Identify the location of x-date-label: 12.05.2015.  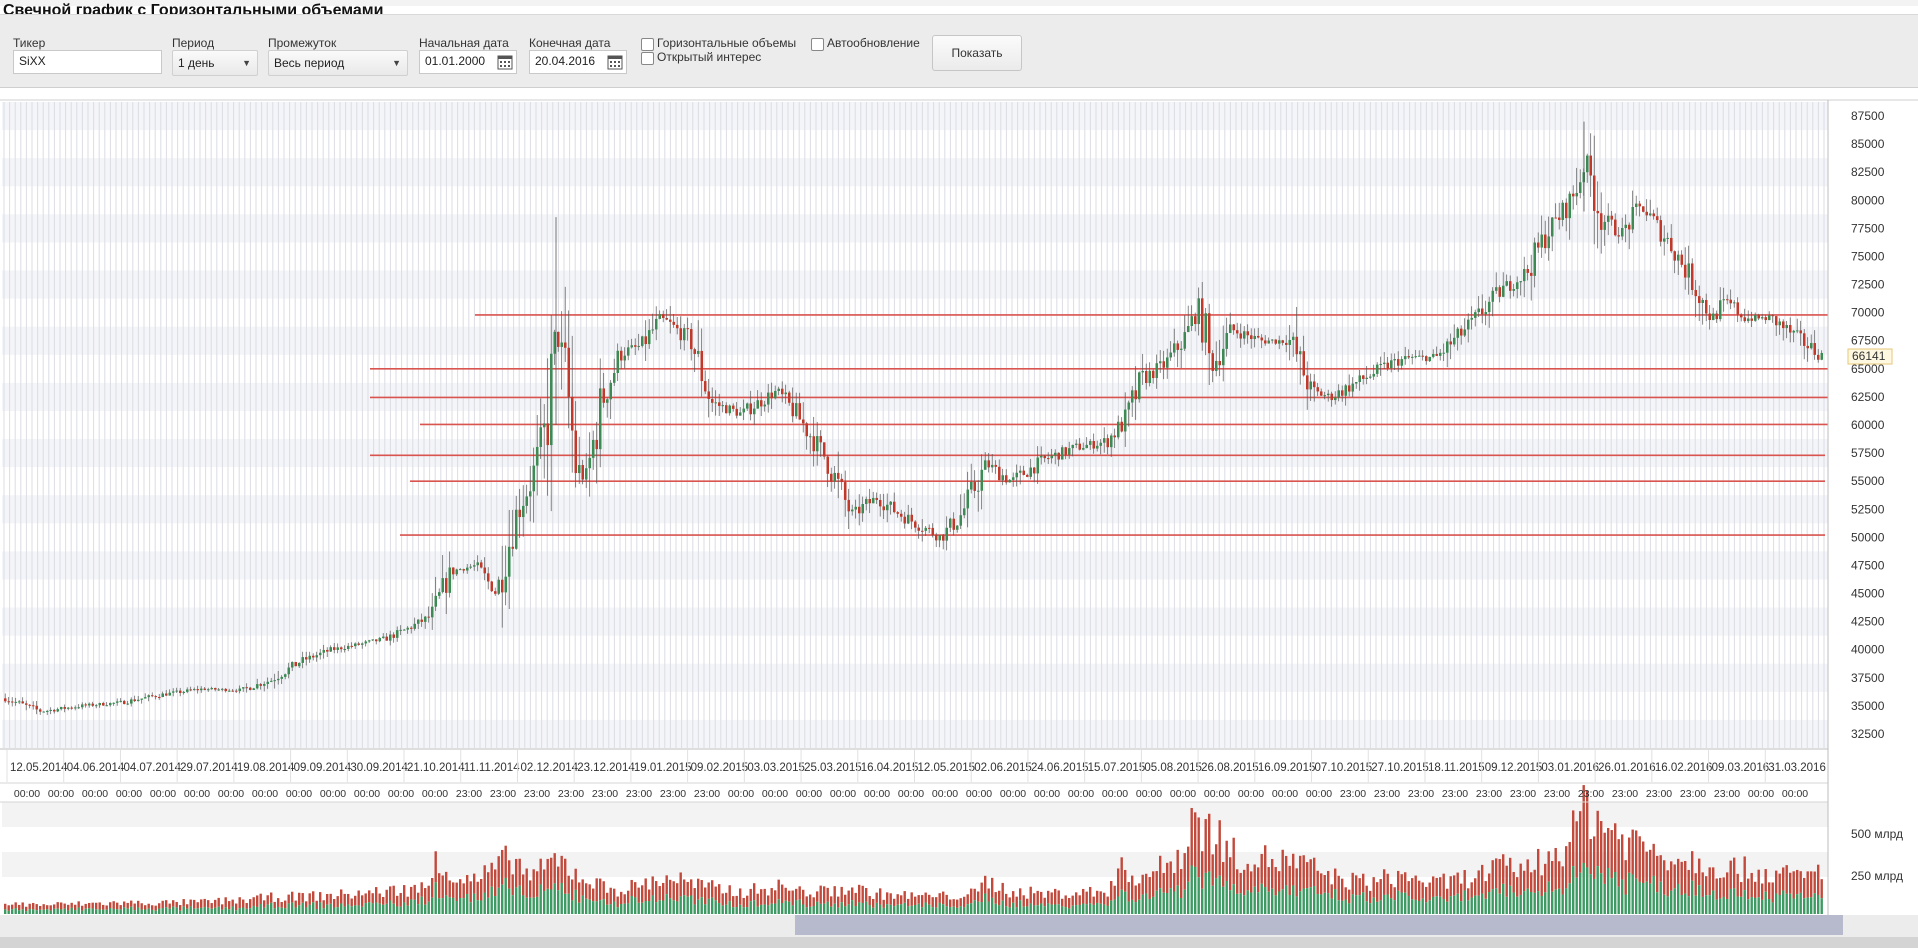
(947, 768).